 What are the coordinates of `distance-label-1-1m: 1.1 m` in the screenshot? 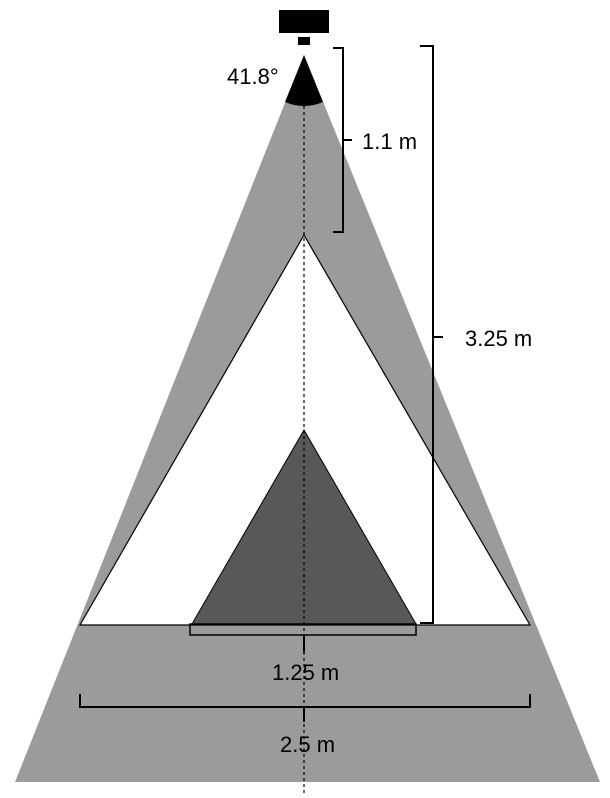 It's located at (389, 141).